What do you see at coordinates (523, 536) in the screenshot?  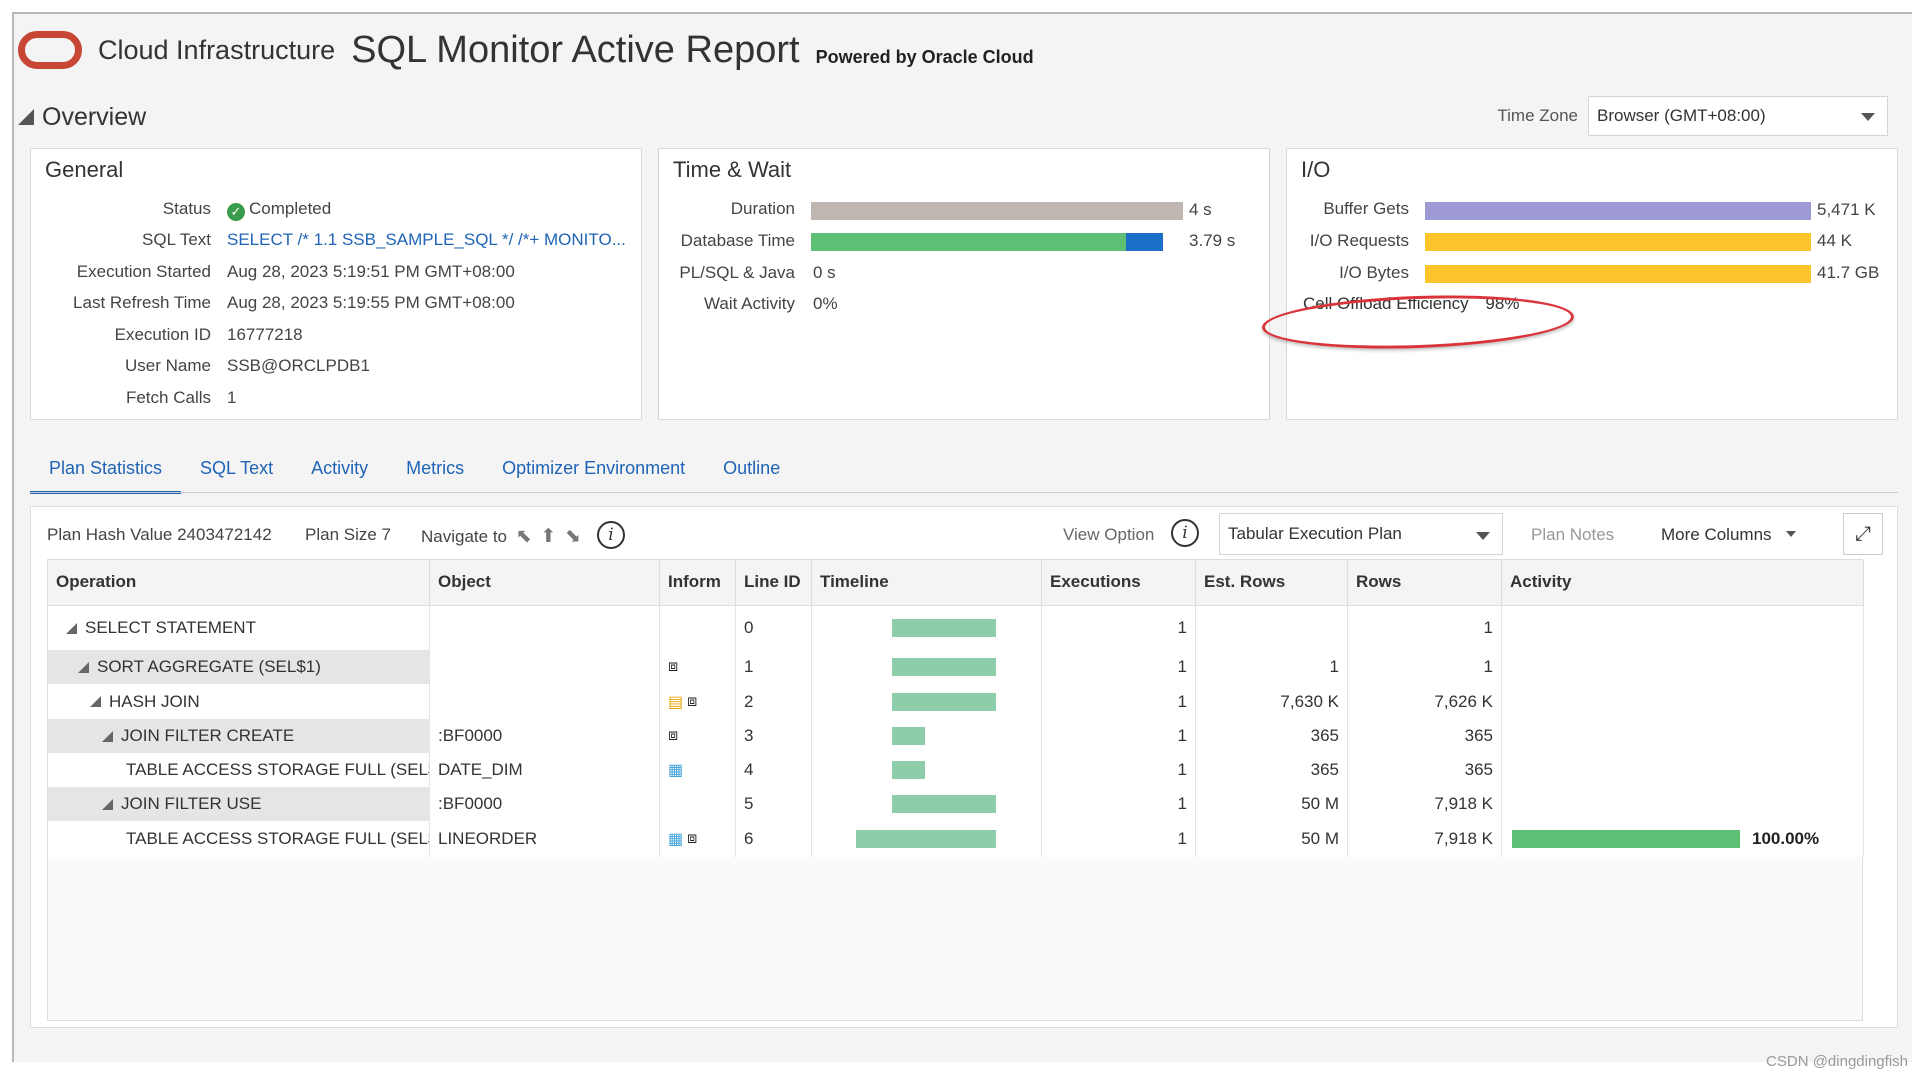 I see `arrow-left-up-icon: ⬉` at bounding box center [523, 536].